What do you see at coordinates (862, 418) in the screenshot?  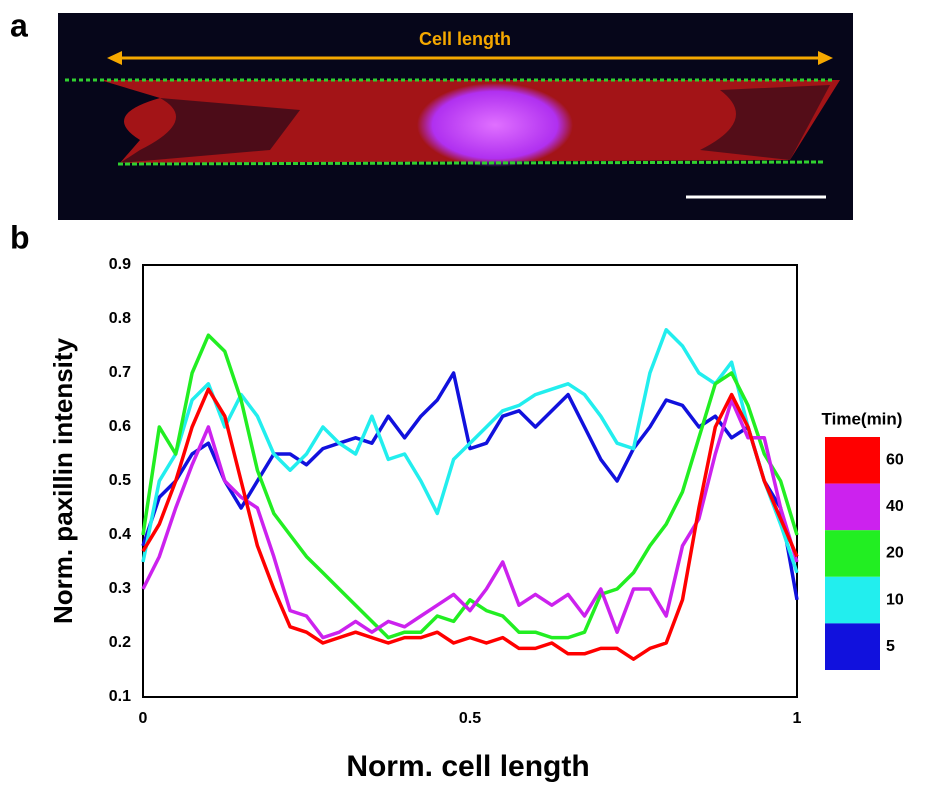 I see `legend-title: Time(min)` at bounding box center [862, 418].